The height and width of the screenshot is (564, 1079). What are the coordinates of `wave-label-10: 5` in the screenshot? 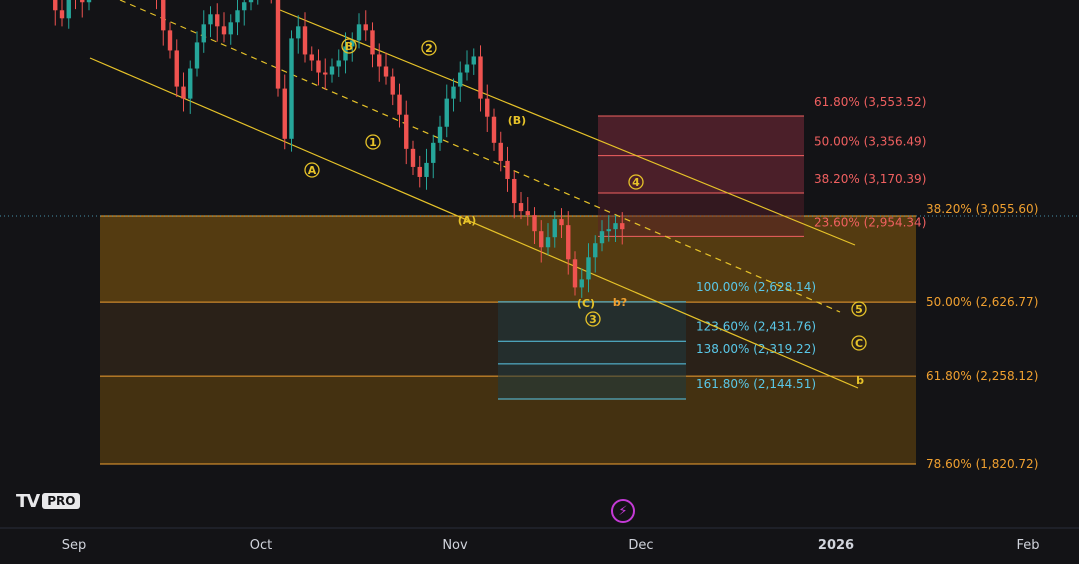 It's located at (859, 309).